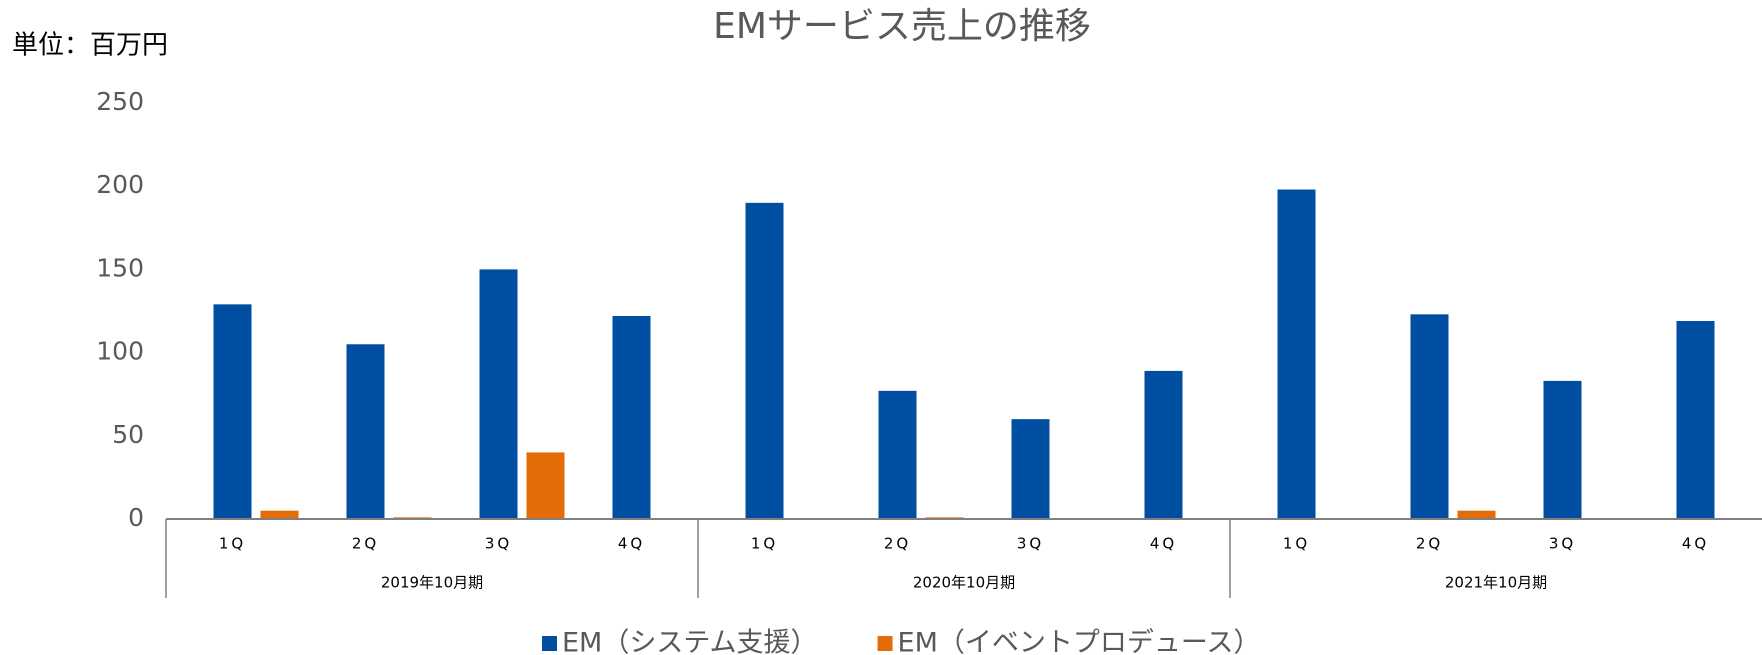 Image resolution: width=1762 pixels, height=655 pixels. I want to click on chart-title: EMサービス売上の推移, so click(902, 26).